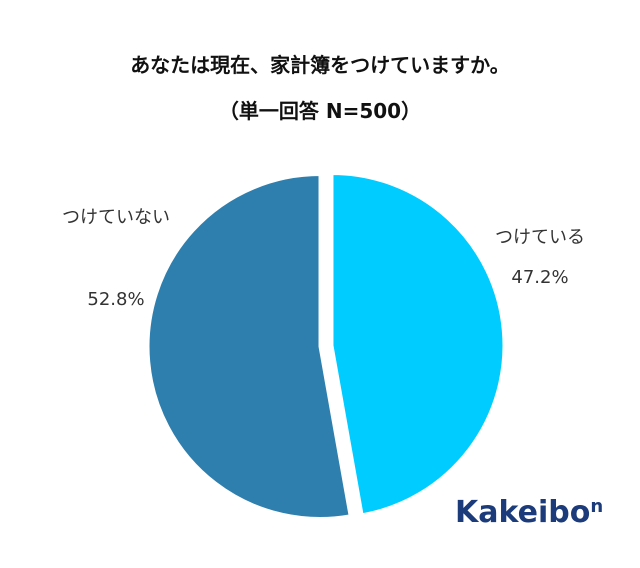  I want to click on logo: Kakeibon, so click(529, 512).